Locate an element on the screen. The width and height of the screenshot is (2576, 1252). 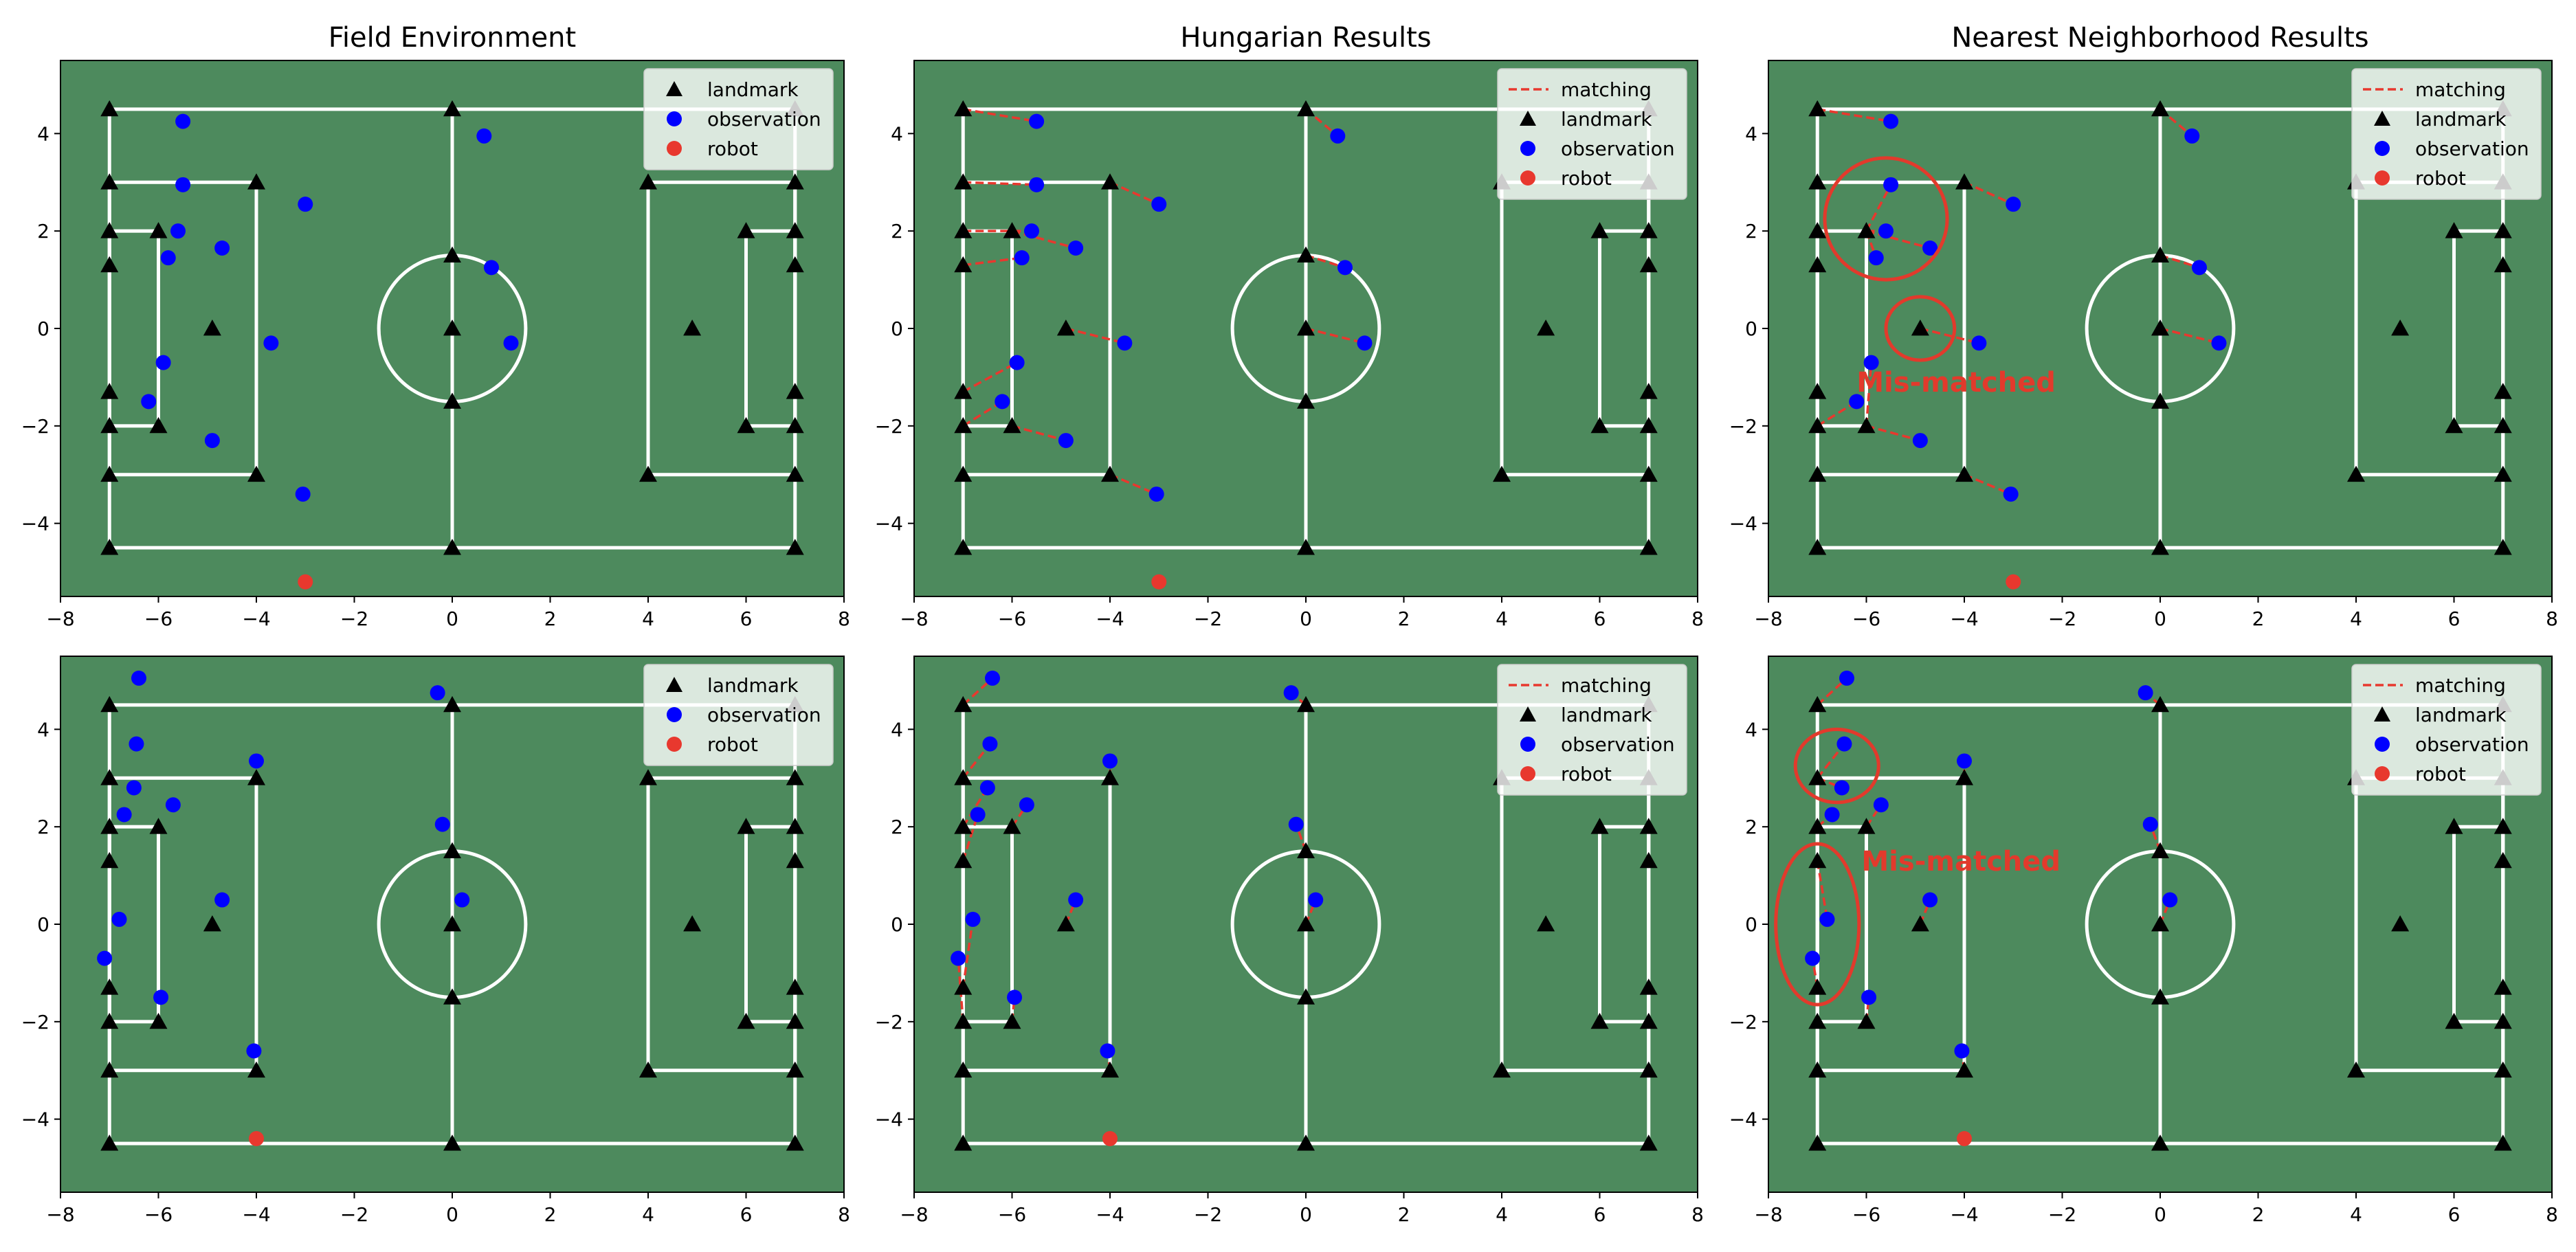
y-tick-label: 0 is located at coordinates (43, 329).